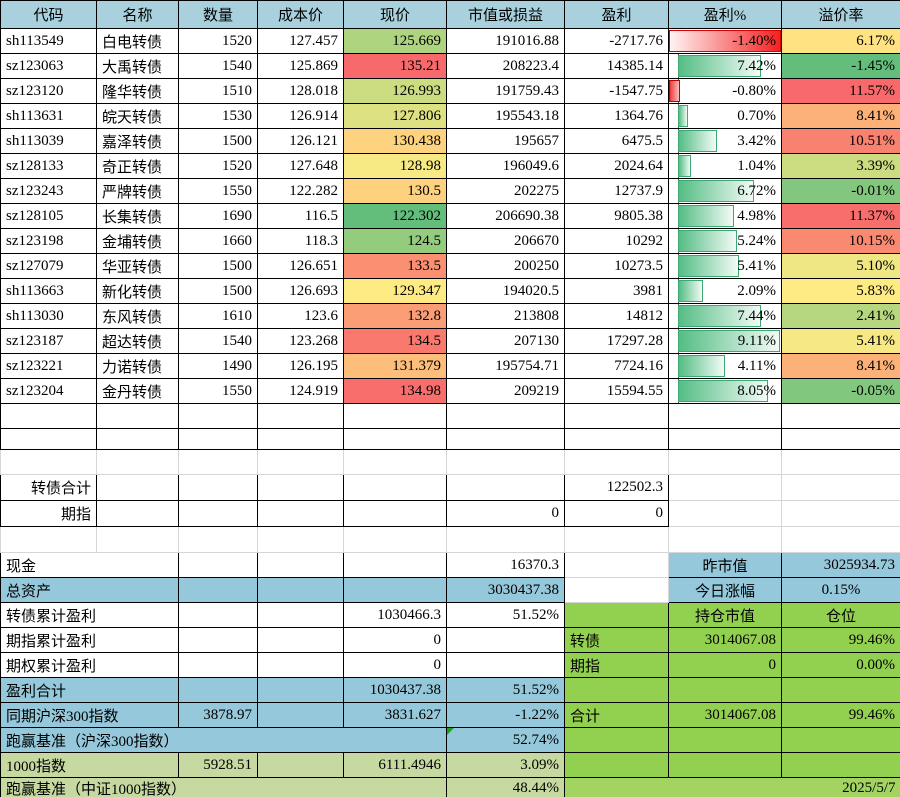 The image size is (900, 797). I want to click on price-cell: 131.379, so click(395, 366).